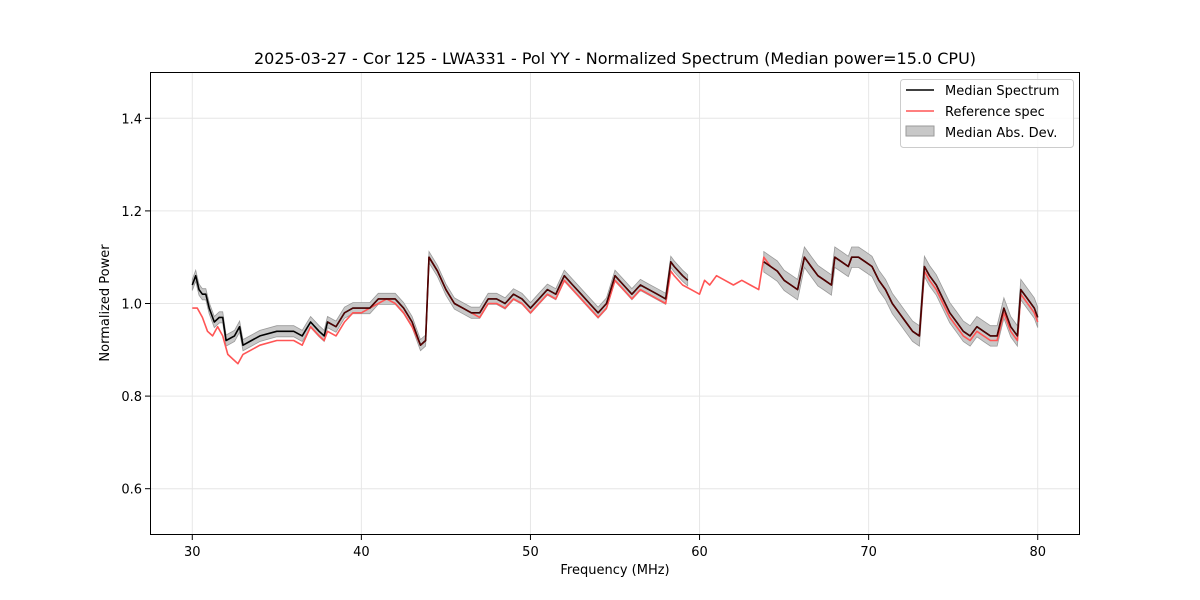  I want to click on legend-reference-label: Reference spec, so click(995, 112).